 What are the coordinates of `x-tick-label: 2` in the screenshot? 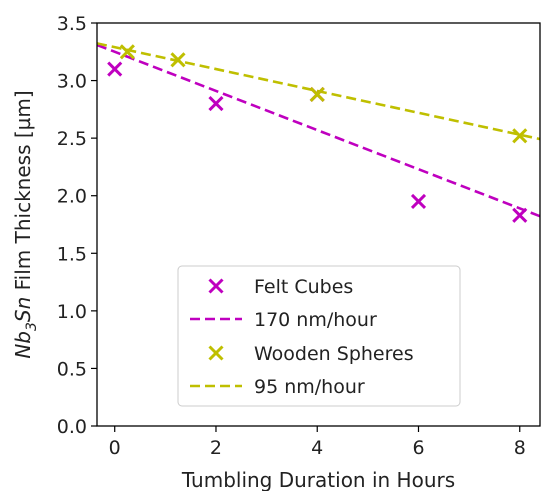 It's located at (216, 448).